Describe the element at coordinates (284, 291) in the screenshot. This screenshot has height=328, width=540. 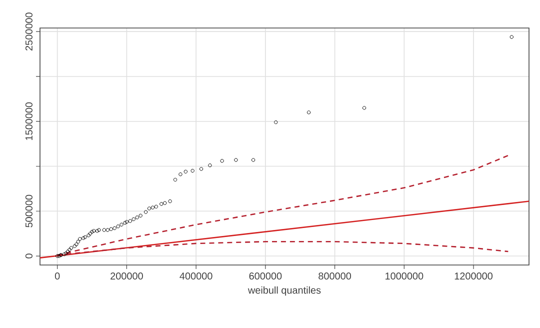
I see `x-axis-title: weibull quantiles` at that location.